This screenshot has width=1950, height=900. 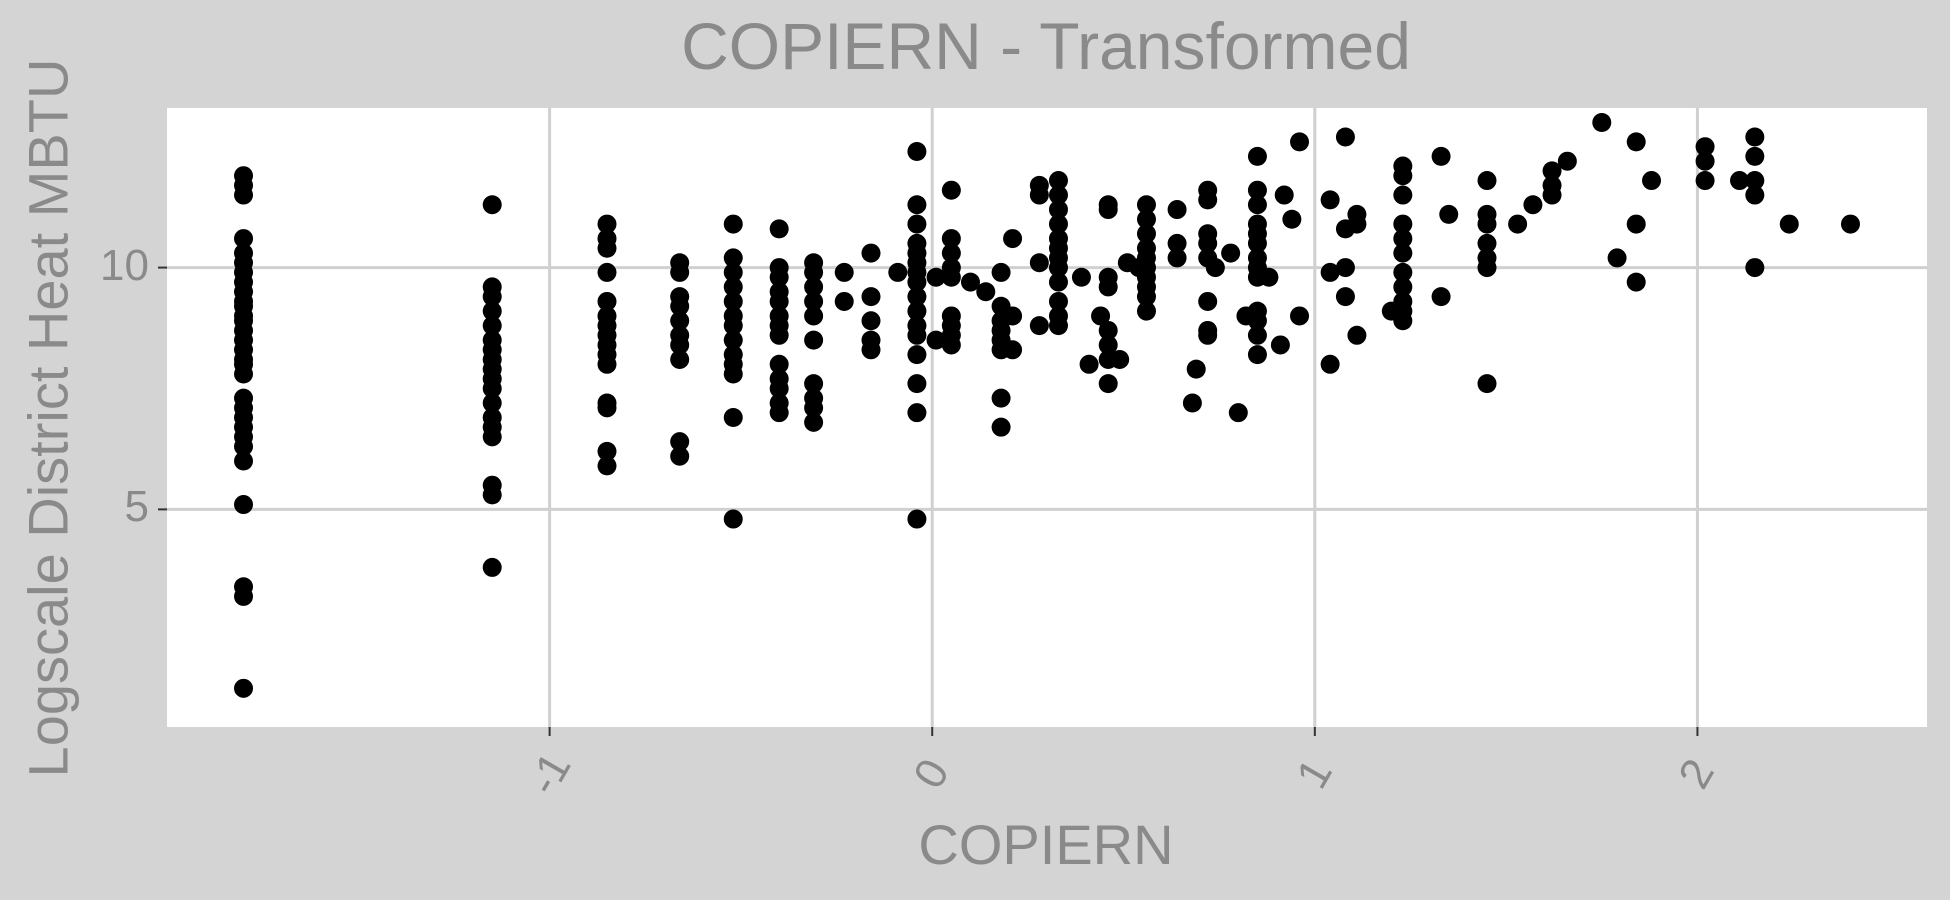 What do you see at coordinates (48, 418) in the screenshot?
I see `y-axis-label: Logscale District Heat MBTU` at bounding box center [48, 418].